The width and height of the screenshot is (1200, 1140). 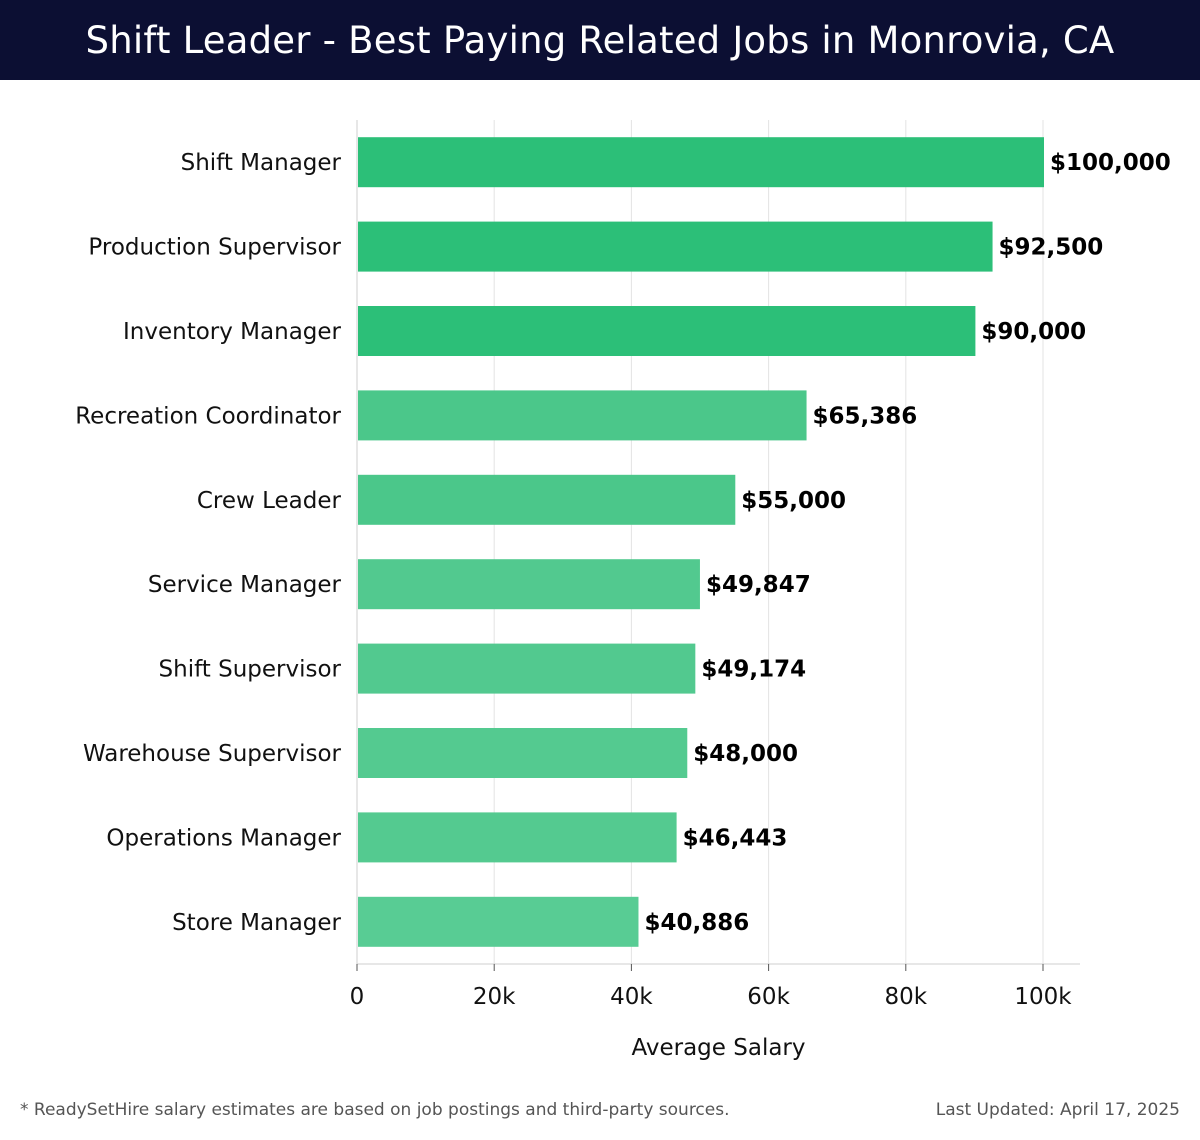 I want to click on category-label: Crew Leader, so click(x=269, y=501).